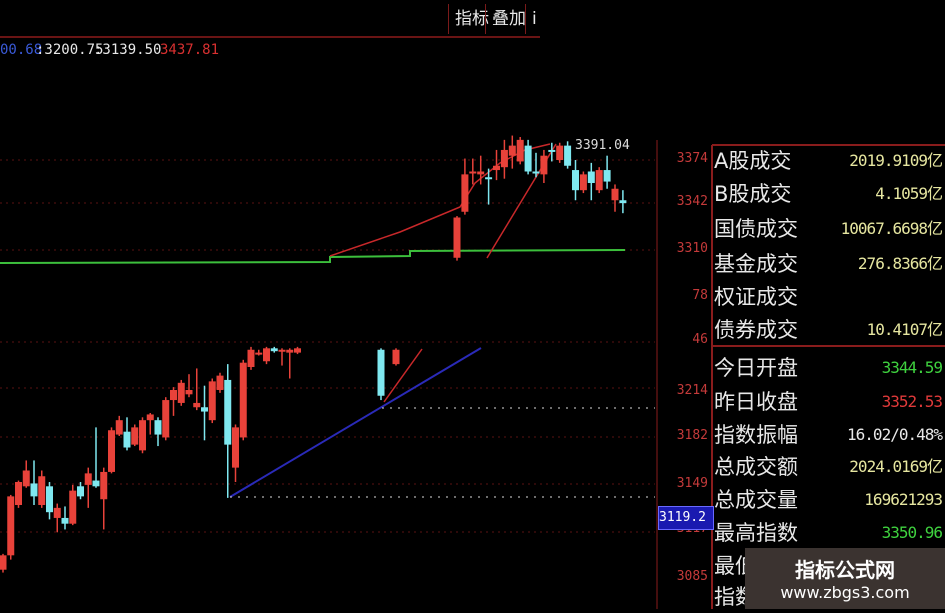  I want to click on info-row: 总成交额 2024.0169亿, so click(828, 467).